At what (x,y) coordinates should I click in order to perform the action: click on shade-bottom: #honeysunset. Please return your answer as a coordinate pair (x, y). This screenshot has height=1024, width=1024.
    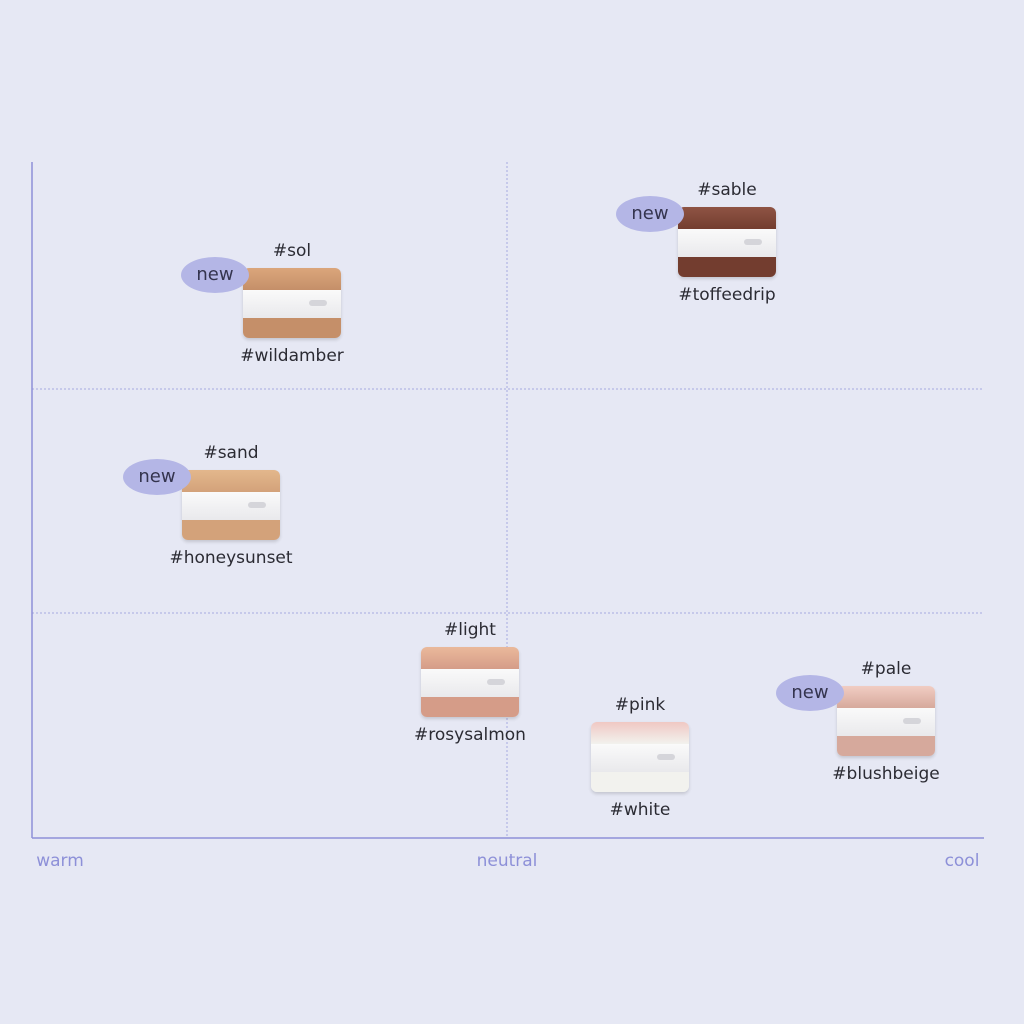
    Looking at the image, I should click on (231, 558).